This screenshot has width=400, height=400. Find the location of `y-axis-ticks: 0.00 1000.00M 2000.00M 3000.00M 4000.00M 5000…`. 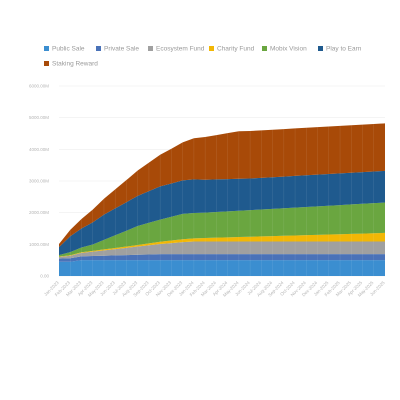

y-axis-ticks: 0.00 1000.00M 2000.00M 3000.00M 4000.00M 5000… is located at coordinates (39, 181).